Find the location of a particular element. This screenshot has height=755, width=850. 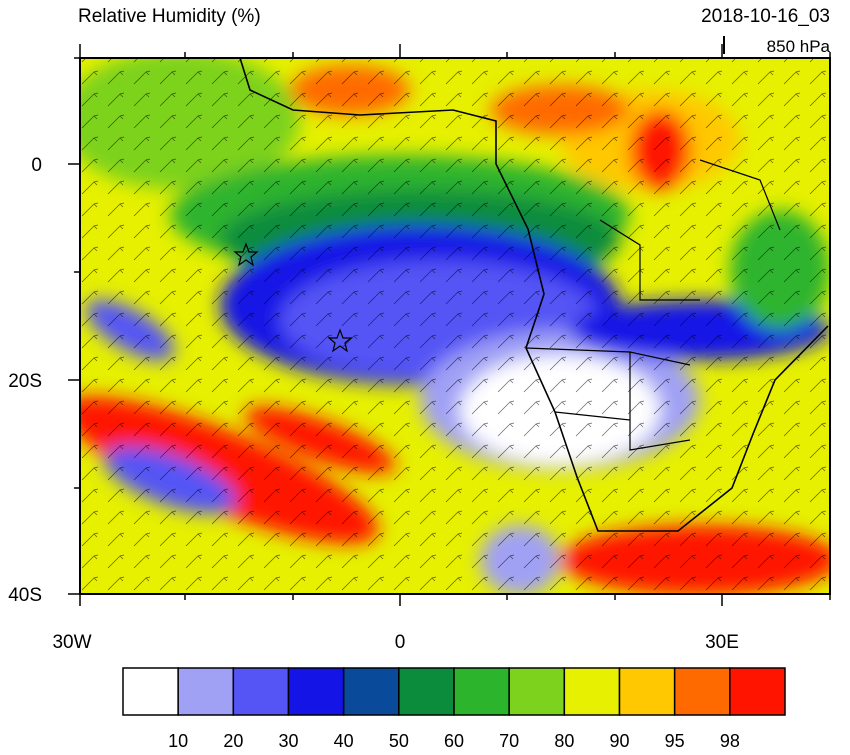

station-markers is located at coordinates (293, 297).